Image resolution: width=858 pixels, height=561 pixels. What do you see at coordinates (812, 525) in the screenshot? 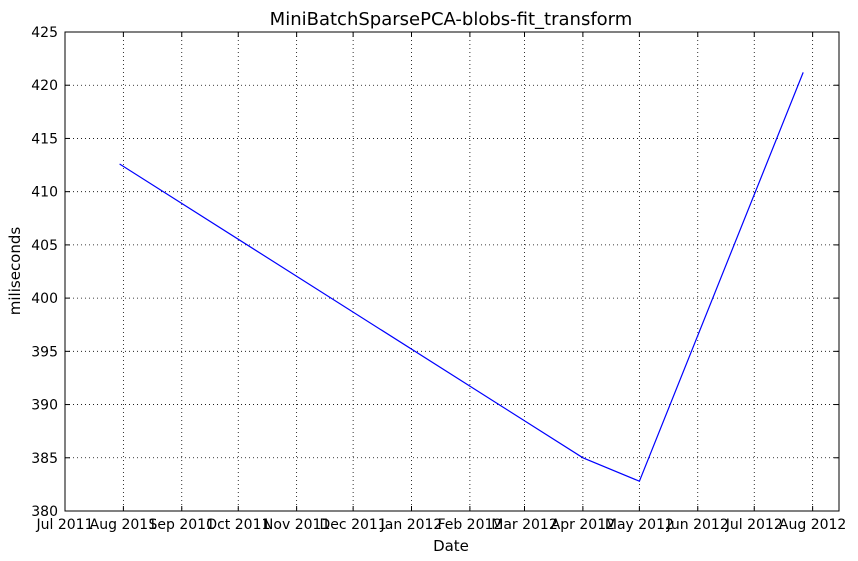
I see `x-tick-label: Aug 2012` at bounding box center [812, 525].